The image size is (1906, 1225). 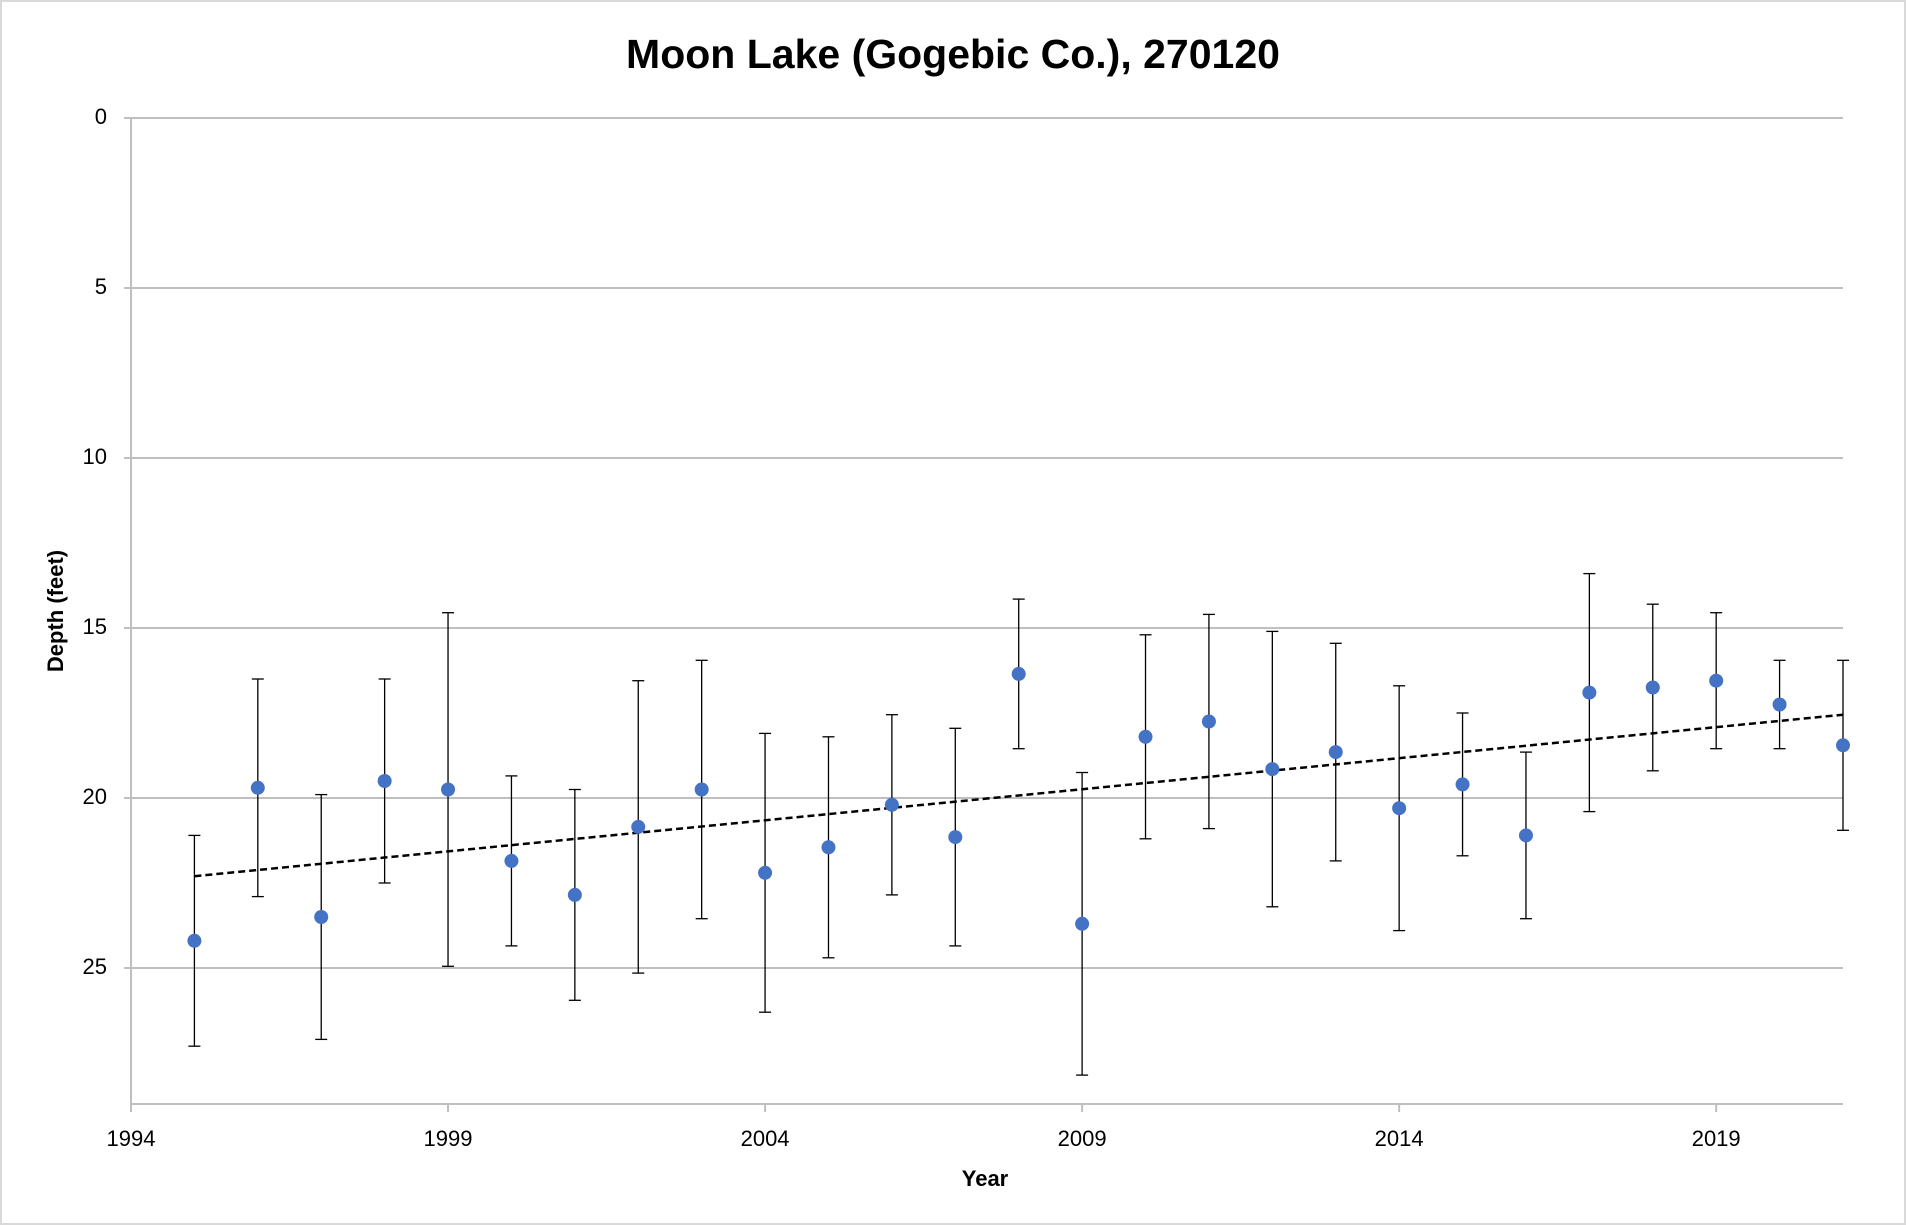 I want to click on x-tick-label: 2014, so click(x=1399, y=1138).